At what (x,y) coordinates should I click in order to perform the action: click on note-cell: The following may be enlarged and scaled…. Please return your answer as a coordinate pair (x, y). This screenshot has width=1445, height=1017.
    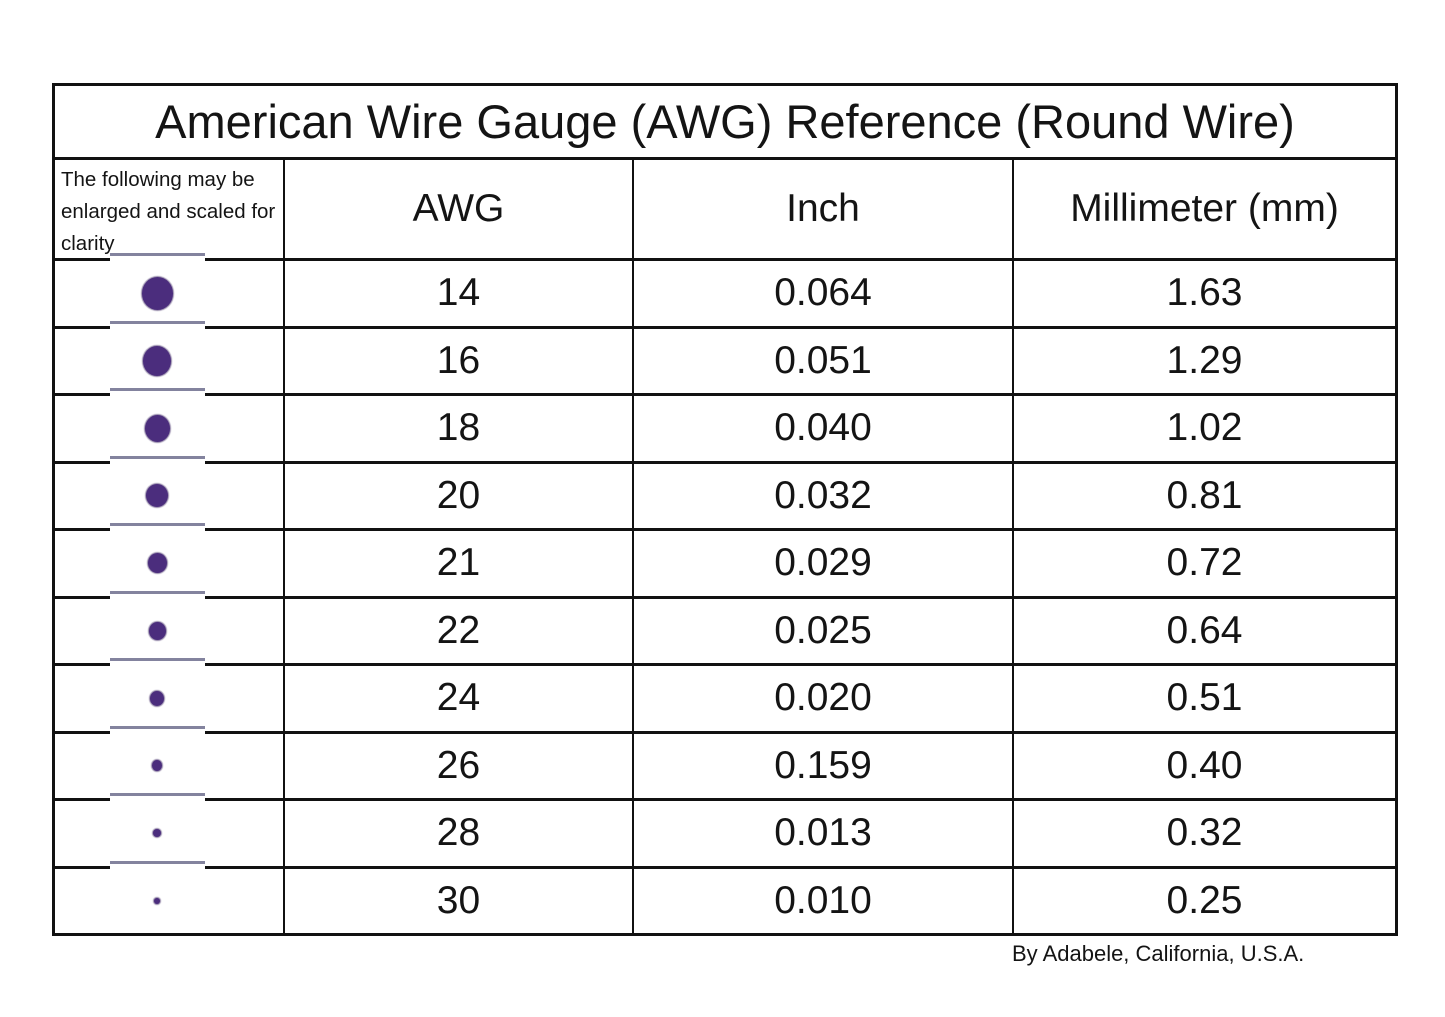
    Looking at the image, I should click on (169, 209).